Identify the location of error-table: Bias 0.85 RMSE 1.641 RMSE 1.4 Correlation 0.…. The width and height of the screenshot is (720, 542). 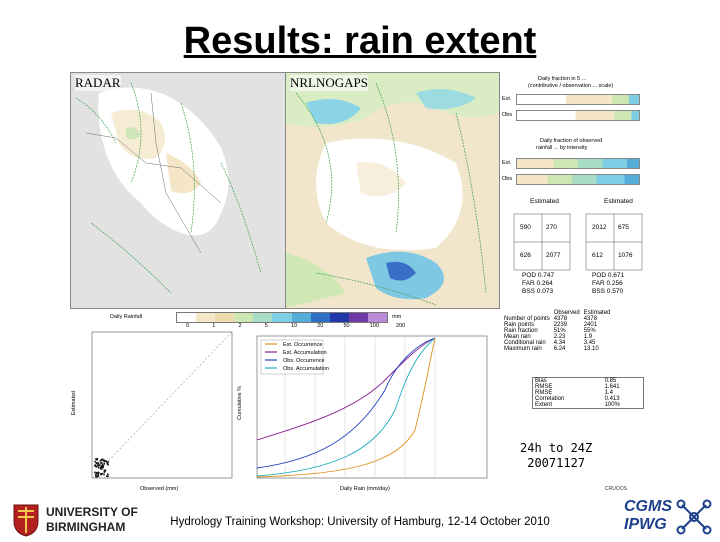
(588, 393).